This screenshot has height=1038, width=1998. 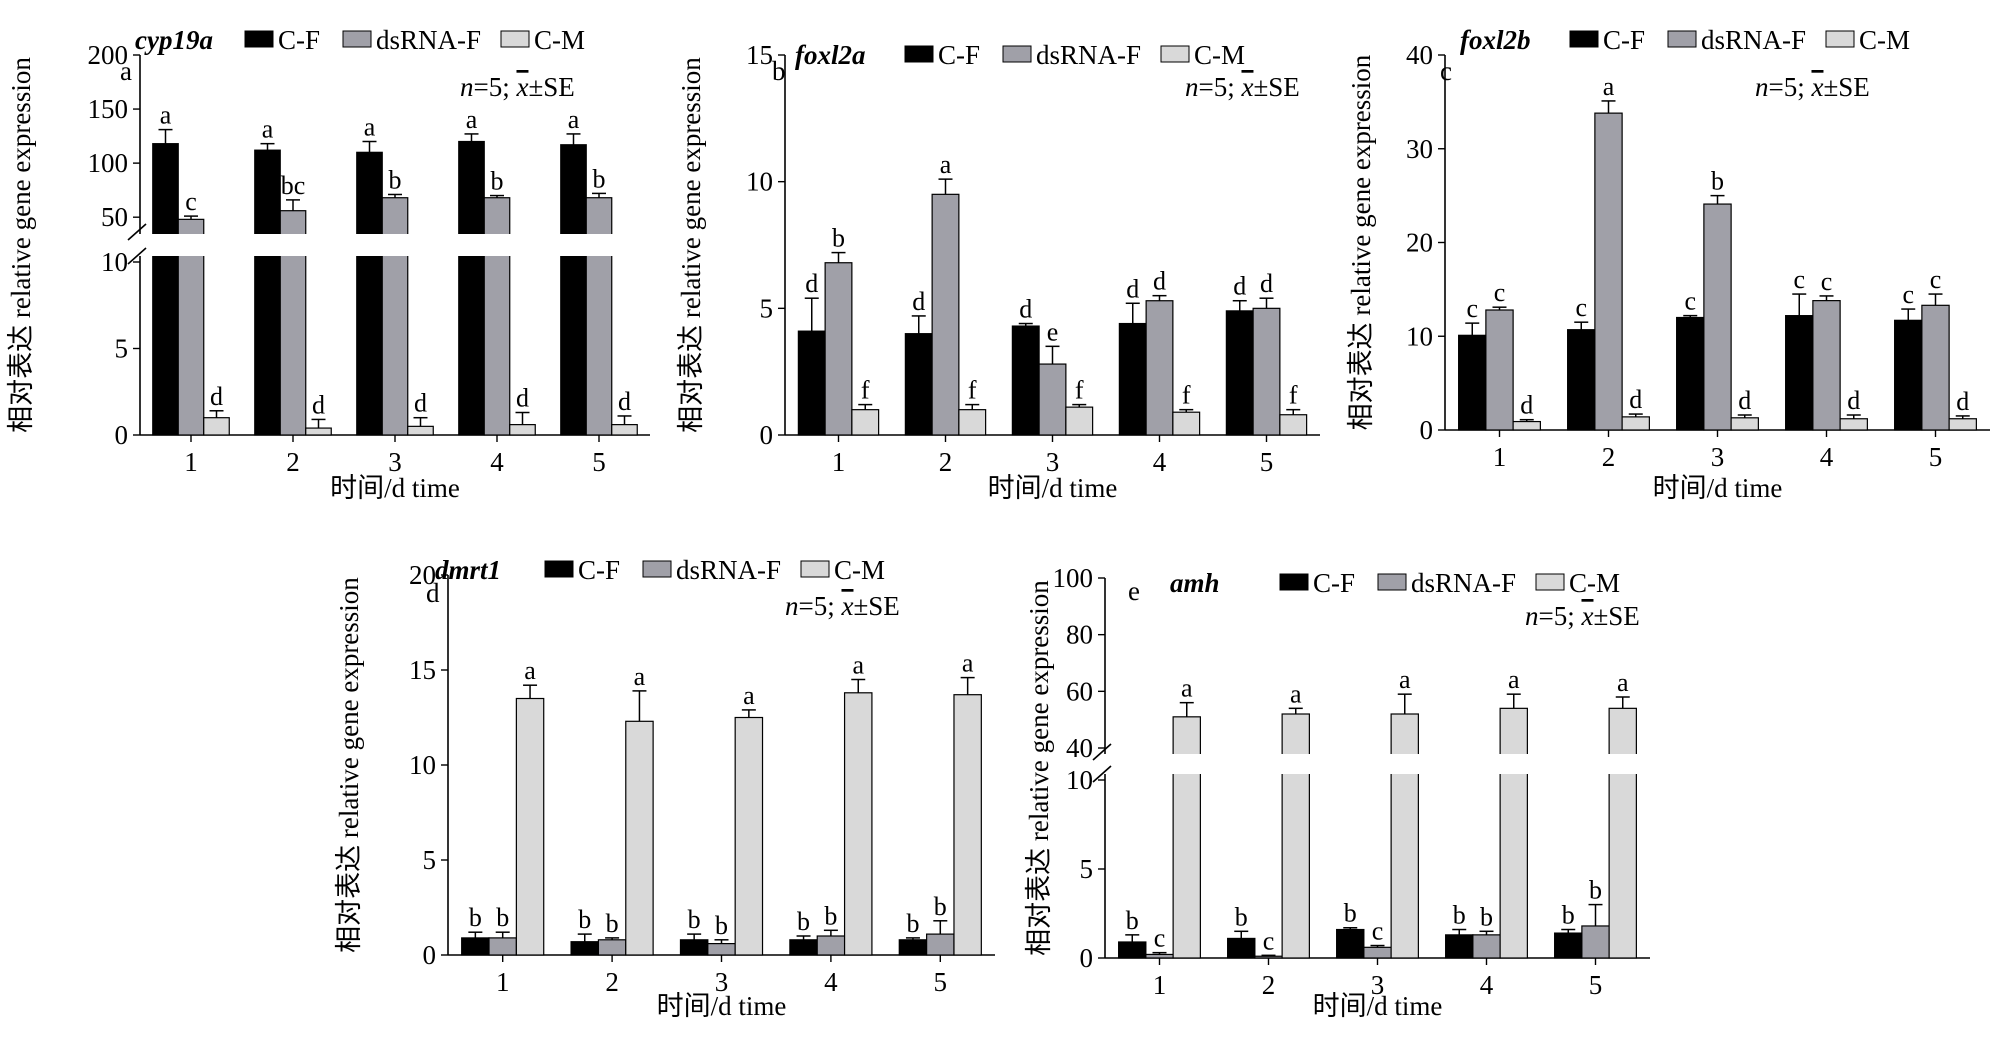 I want to click on y-tick-label: 150, so click(x=108, y=109).